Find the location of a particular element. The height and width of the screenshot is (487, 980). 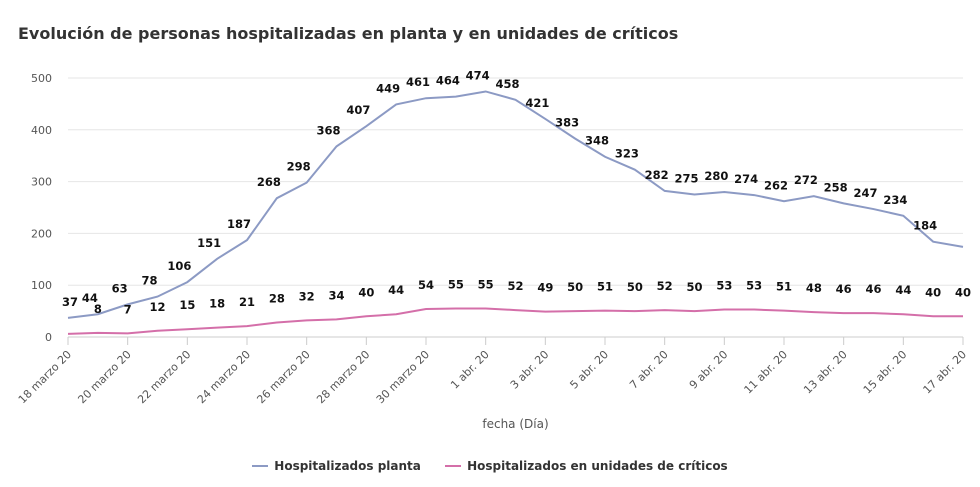

data-label: 383 is located at coordinates (567, 123).